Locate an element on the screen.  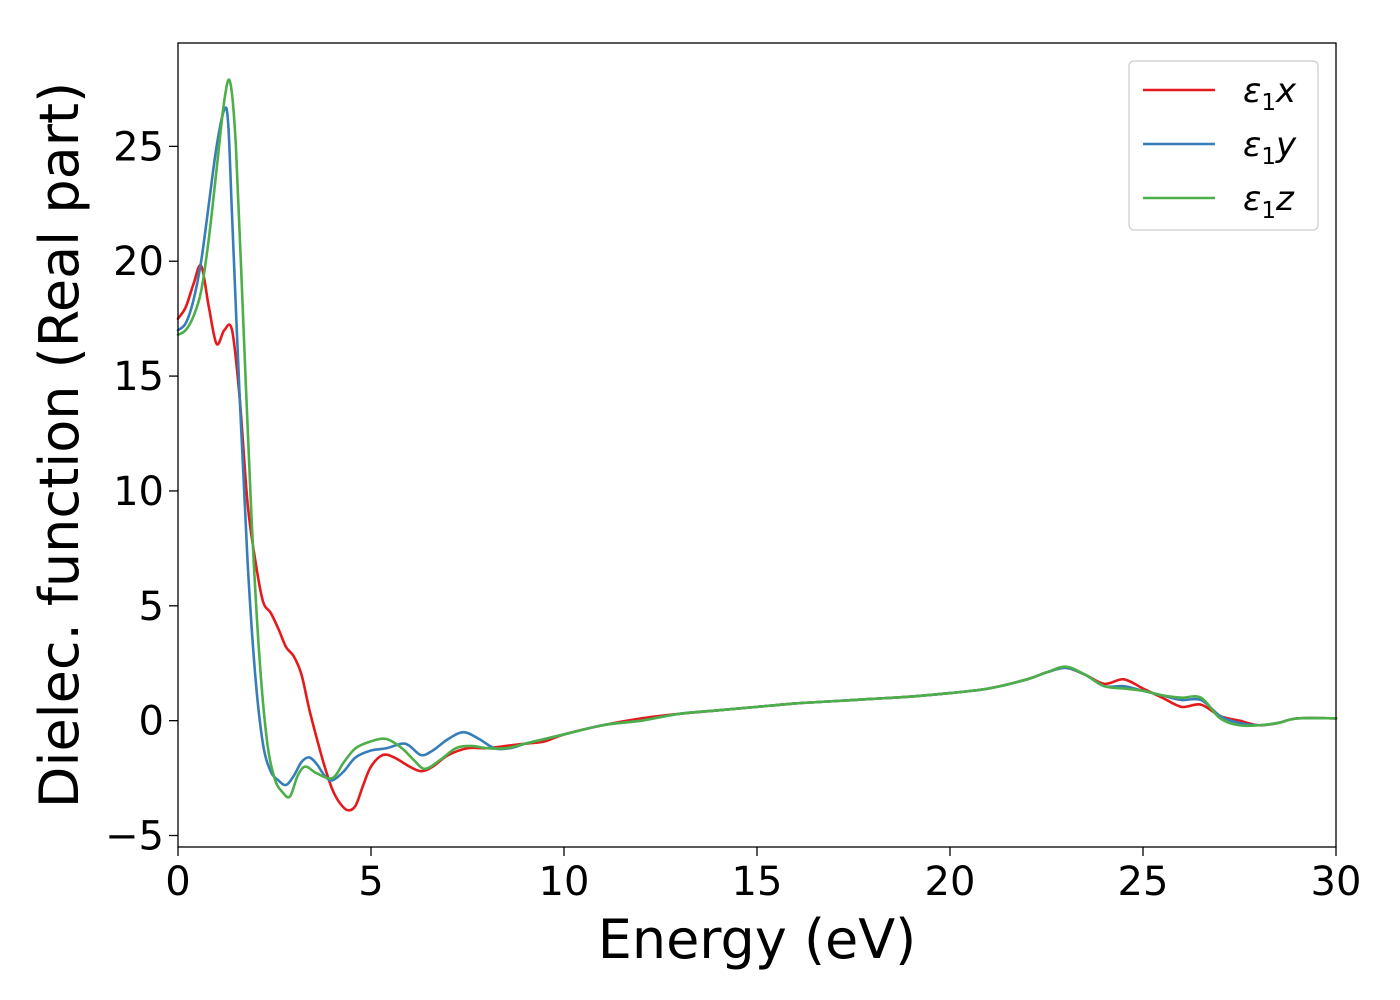
y-tick-label: 25 is located at coordinates (138, 147).